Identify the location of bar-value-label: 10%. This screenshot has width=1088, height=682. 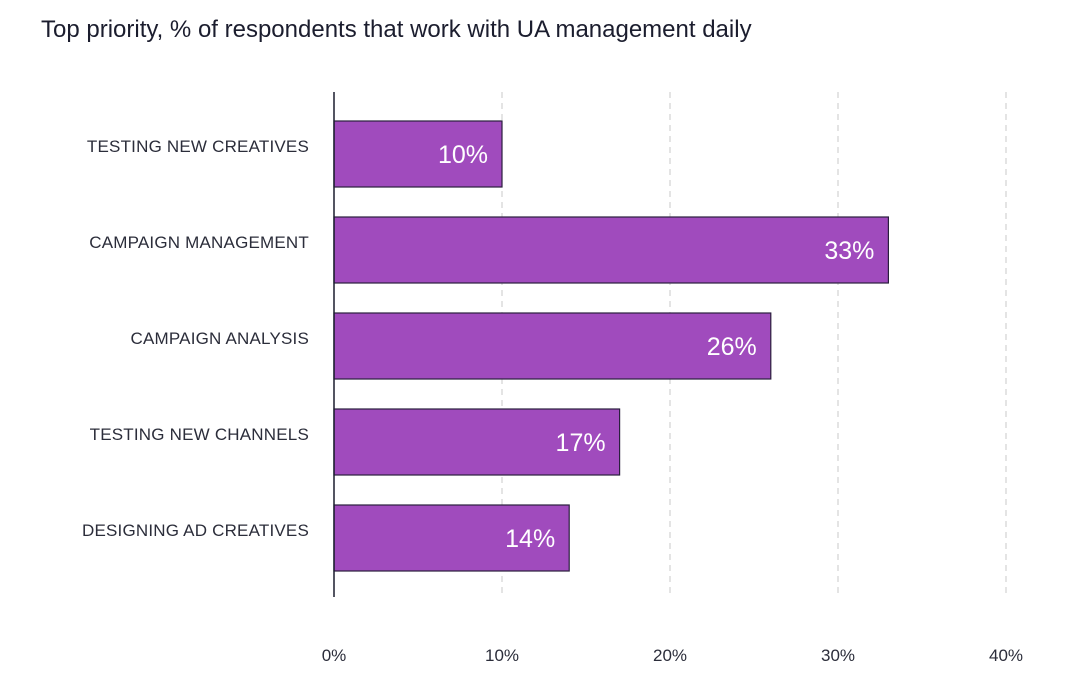
(463, 155).